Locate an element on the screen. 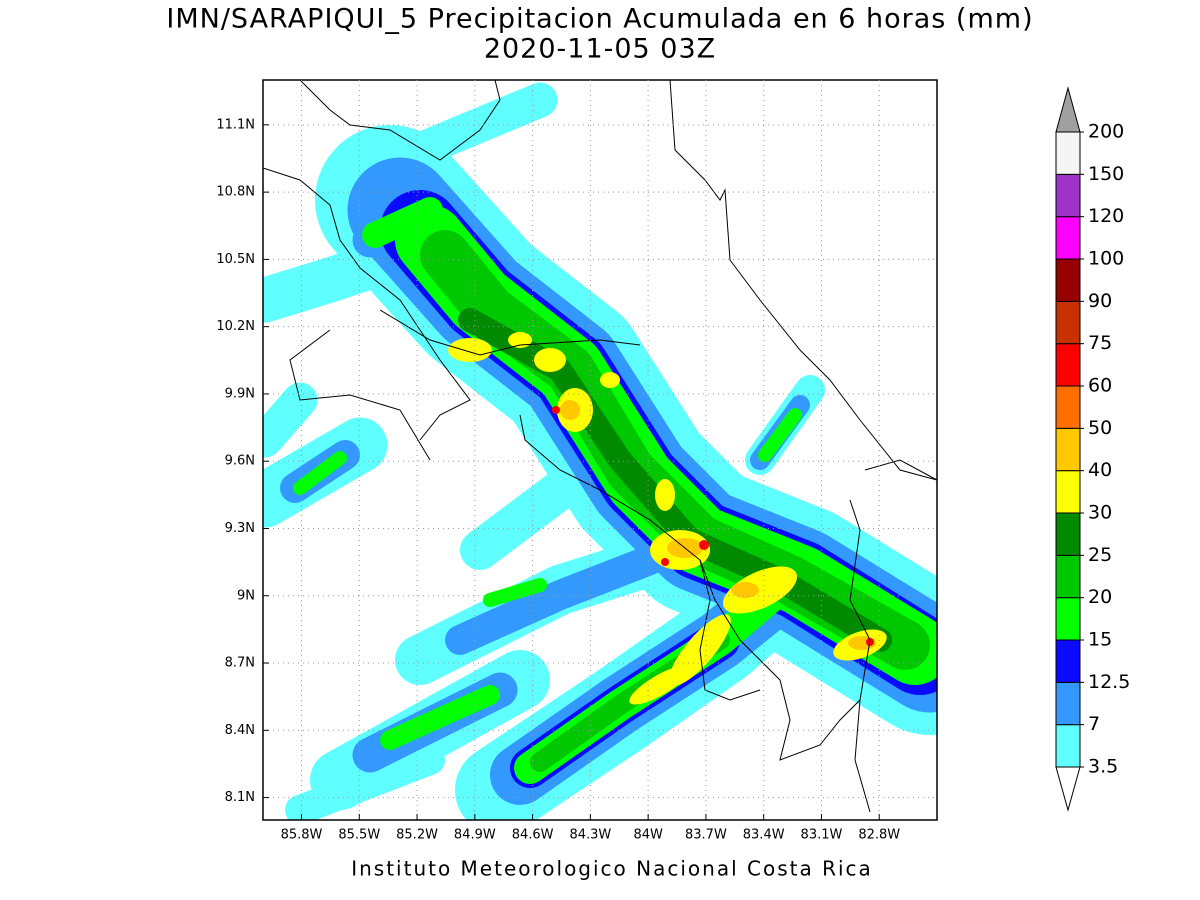 The image size is (1200, 900). colorbar-label: 20 is located at coordinates (1100, 597).